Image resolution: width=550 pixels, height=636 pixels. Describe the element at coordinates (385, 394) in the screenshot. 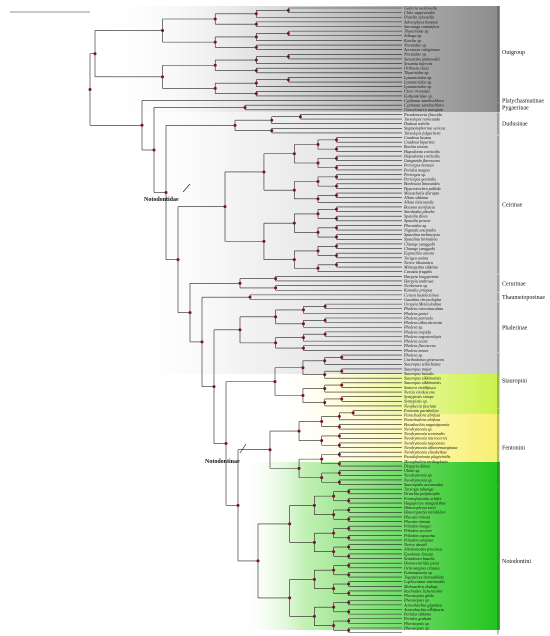

I see `stauropini-band` at that location.